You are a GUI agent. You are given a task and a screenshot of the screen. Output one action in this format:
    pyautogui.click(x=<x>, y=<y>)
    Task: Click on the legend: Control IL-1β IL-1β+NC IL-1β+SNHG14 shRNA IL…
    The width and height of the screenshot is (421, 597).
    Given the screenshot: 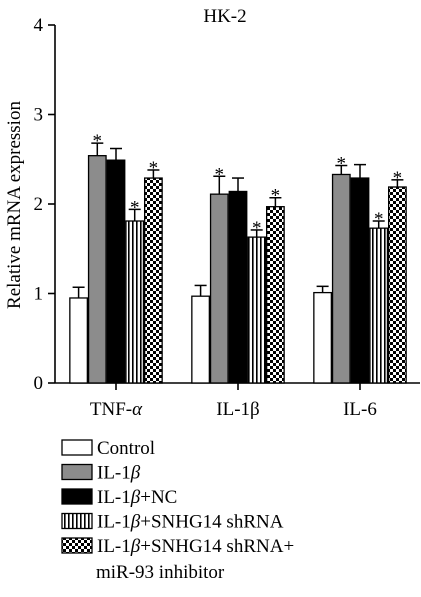 What is the action you would take?
    pyautogui.click(x=177, y=510)
    